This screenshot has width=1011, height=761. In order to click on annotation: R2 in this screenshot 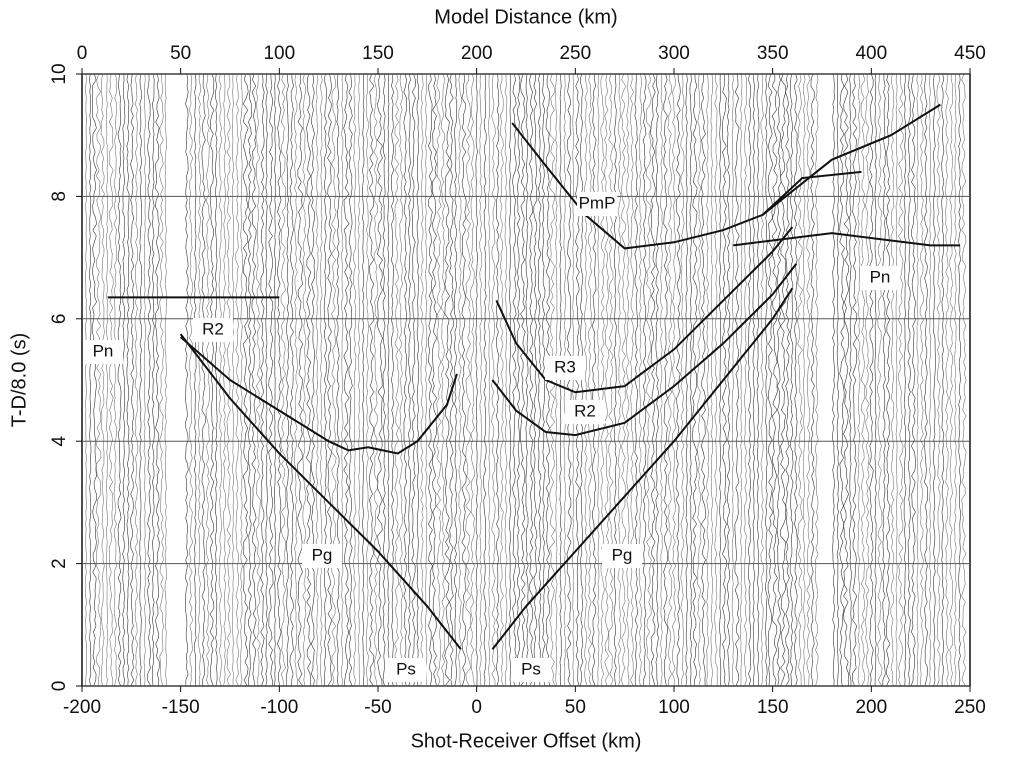, I will do `click(213, 328)`.